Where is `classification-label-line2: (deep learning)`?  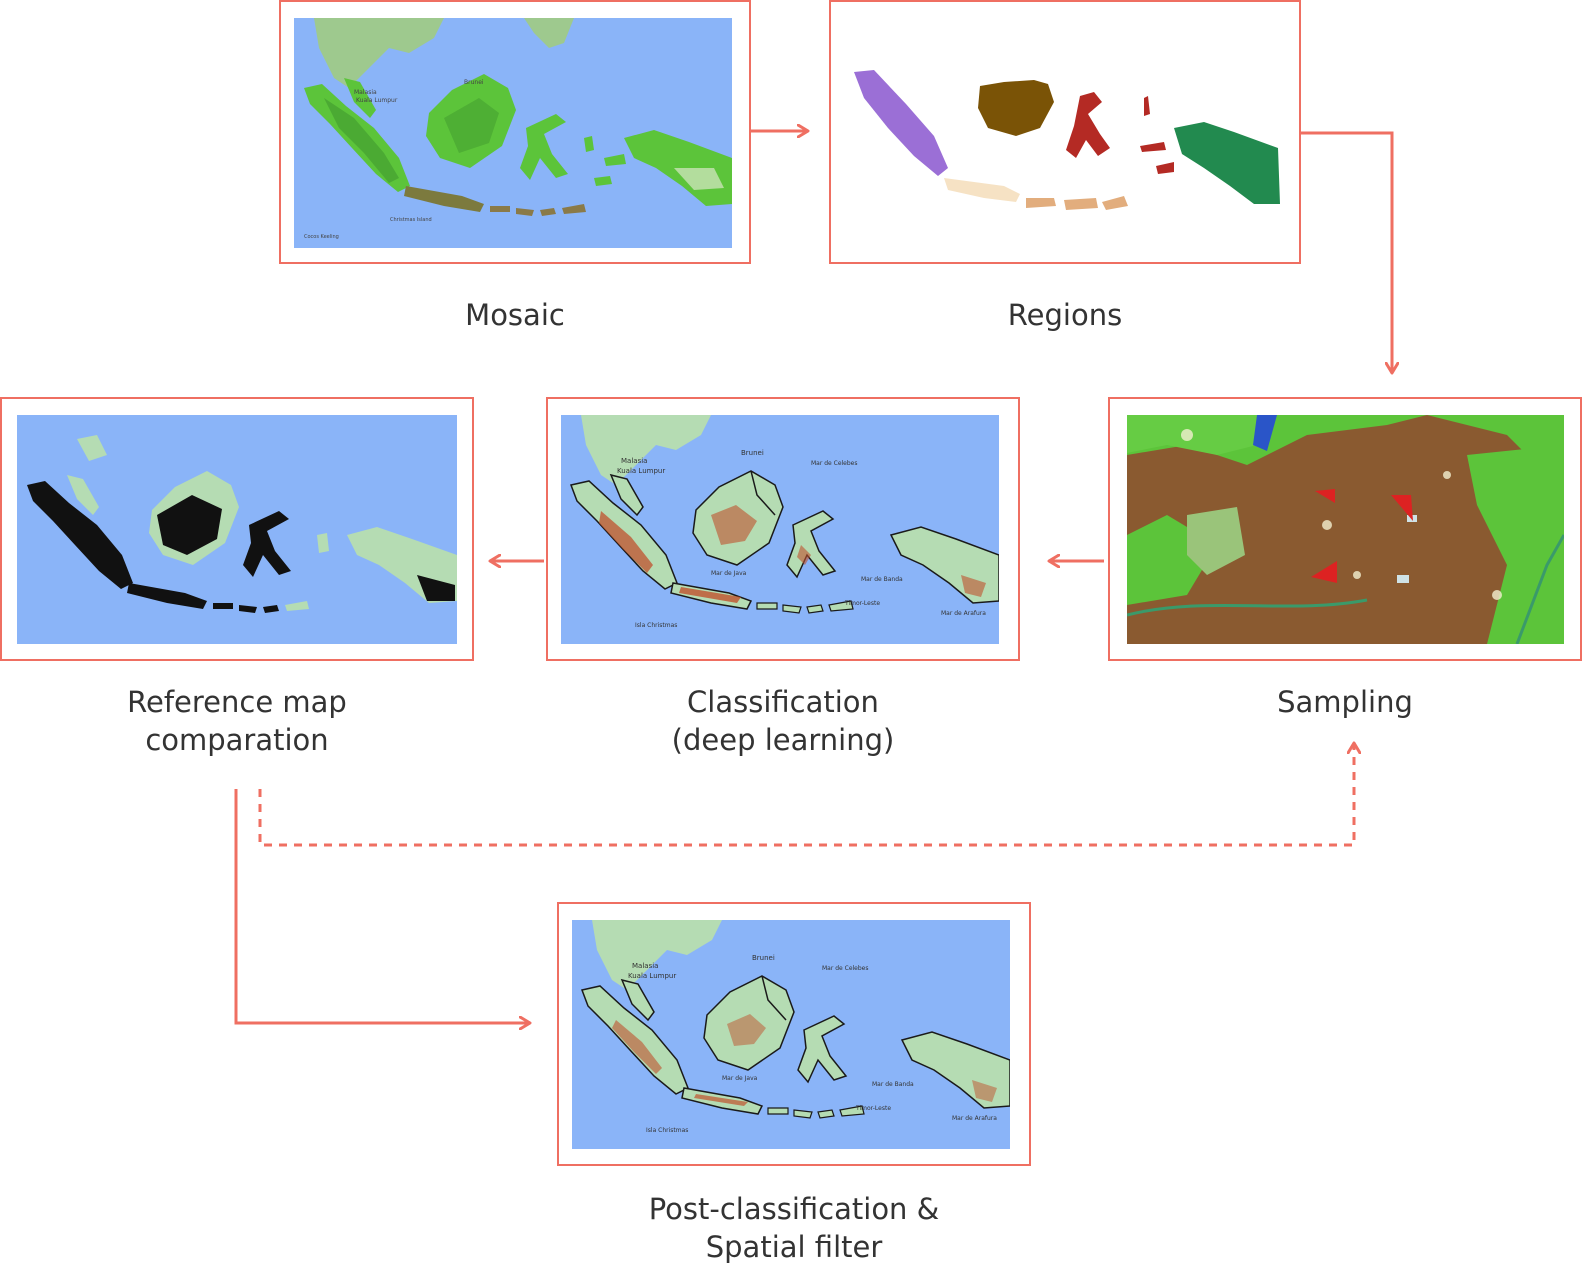
classification-label-line2: (deep learning) is located at coordinates (783, 740).